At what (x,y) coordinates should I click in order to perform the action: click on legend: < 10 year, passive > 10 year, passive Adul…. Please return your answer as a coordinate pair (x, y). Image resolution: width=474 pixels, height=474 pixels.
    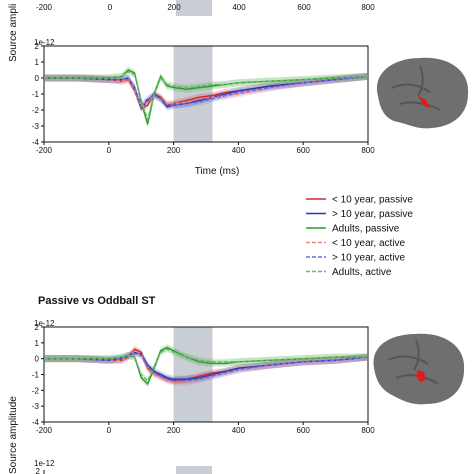
    Looking at the image, I should click on (359, 236).